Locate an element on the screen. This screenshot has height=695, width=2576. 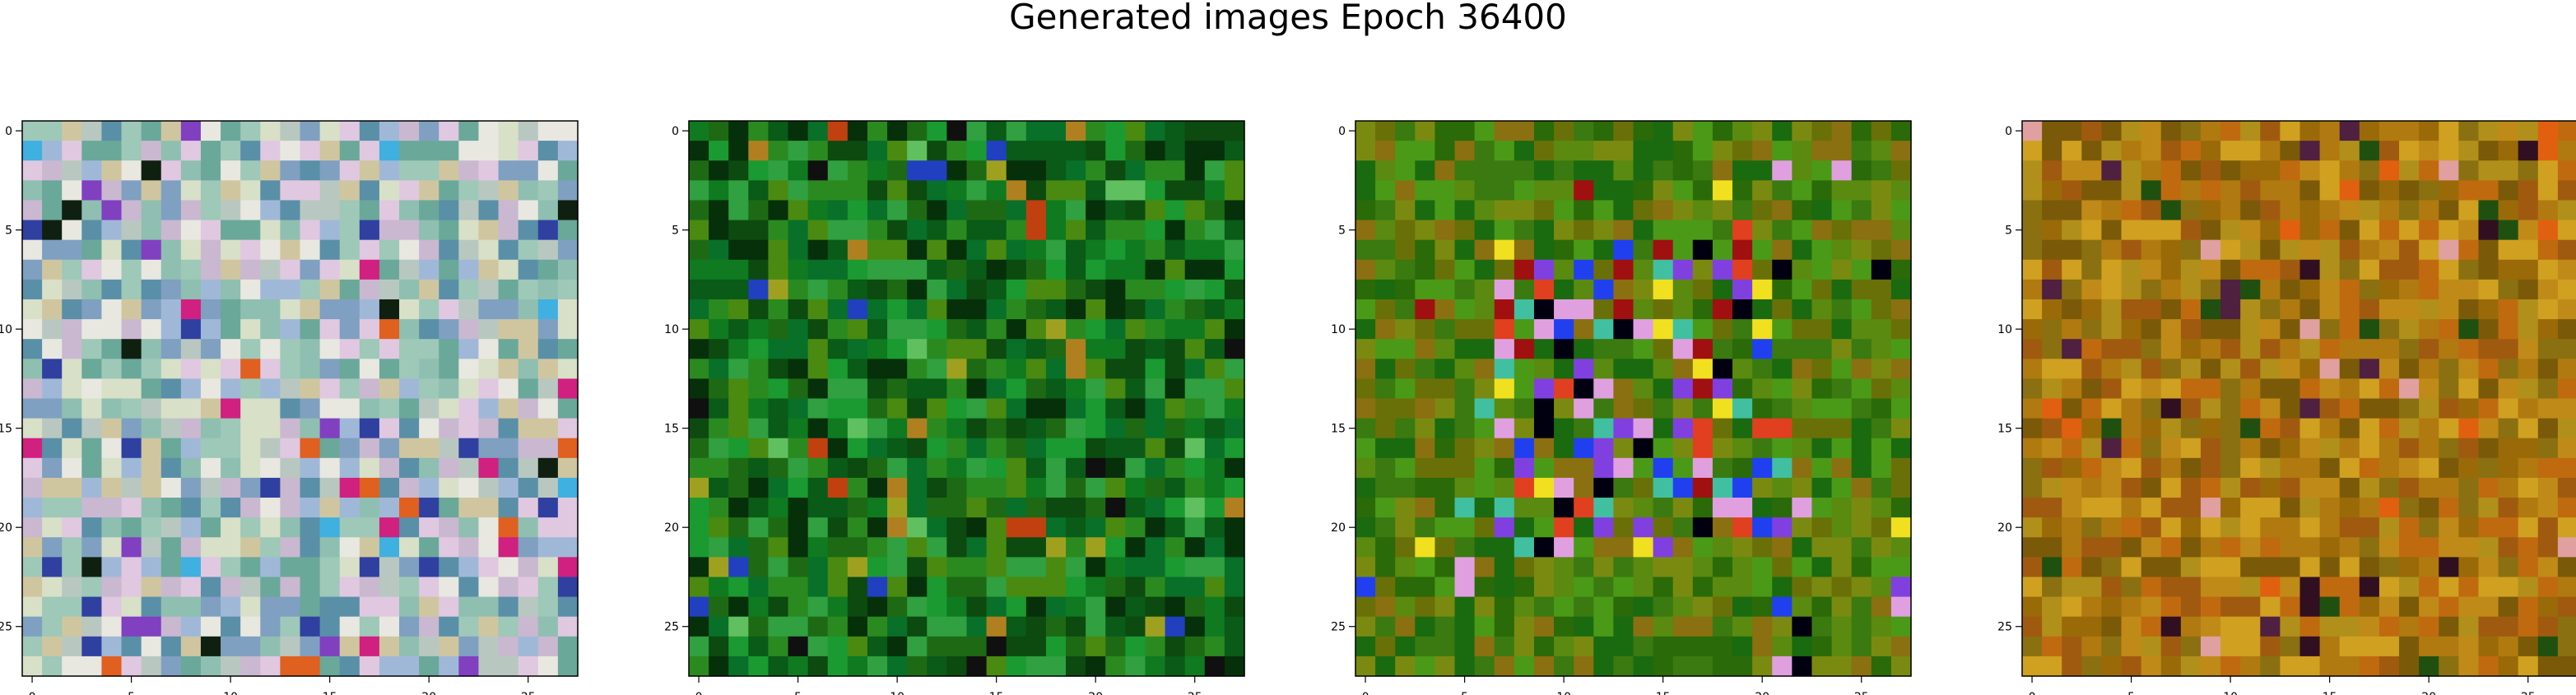
x-tick-label: 10 is located at coordinates (897, 693).